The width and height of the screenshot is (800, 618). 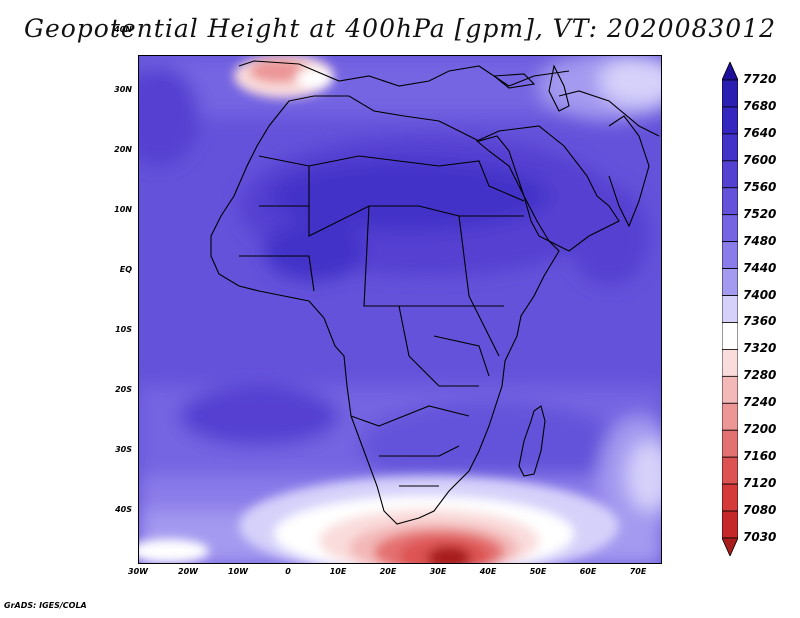 What do you see at coordinates (760, 186) in the screenshot?
I see `colorbar-level-label: 7560` at bounding box center [760, 186].